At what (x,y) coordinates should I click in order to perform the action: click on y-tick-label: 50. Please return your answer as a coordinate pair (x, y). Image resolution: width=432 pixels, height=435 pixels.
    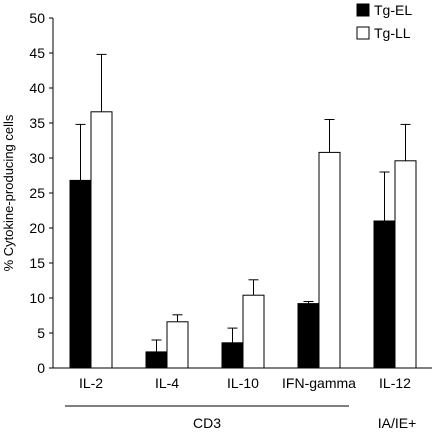
    Looking at the image, I should click on (37, 18).